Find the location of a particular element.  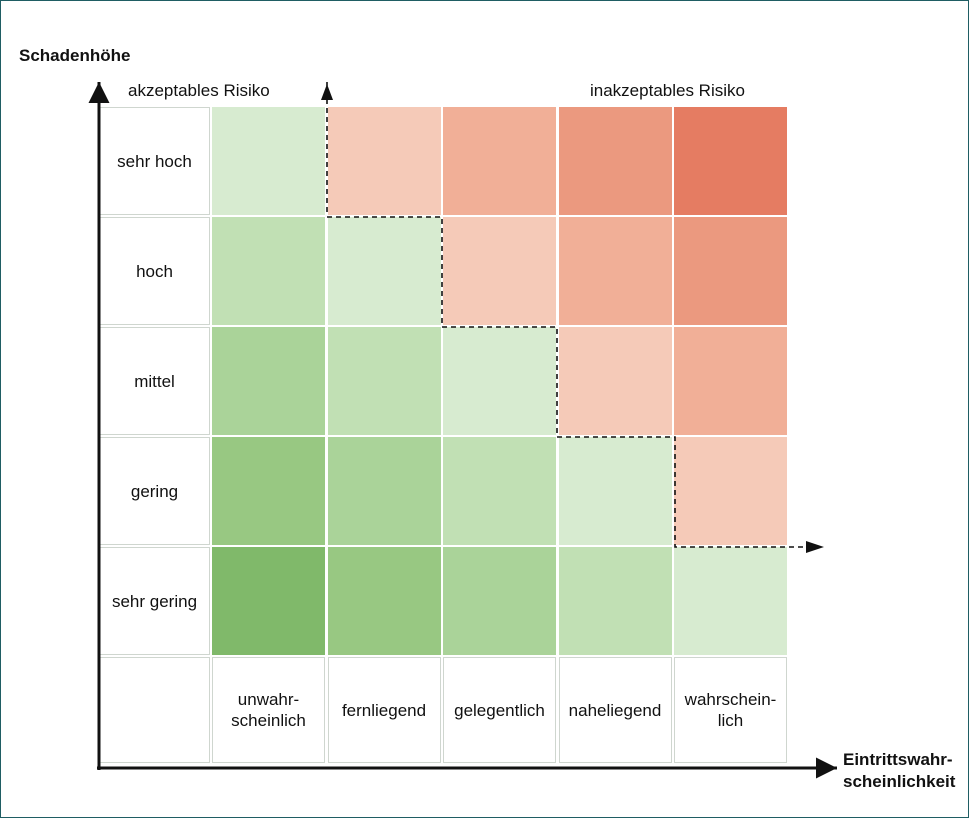

row-label: sehr gering is located at coordinates (154, 601).